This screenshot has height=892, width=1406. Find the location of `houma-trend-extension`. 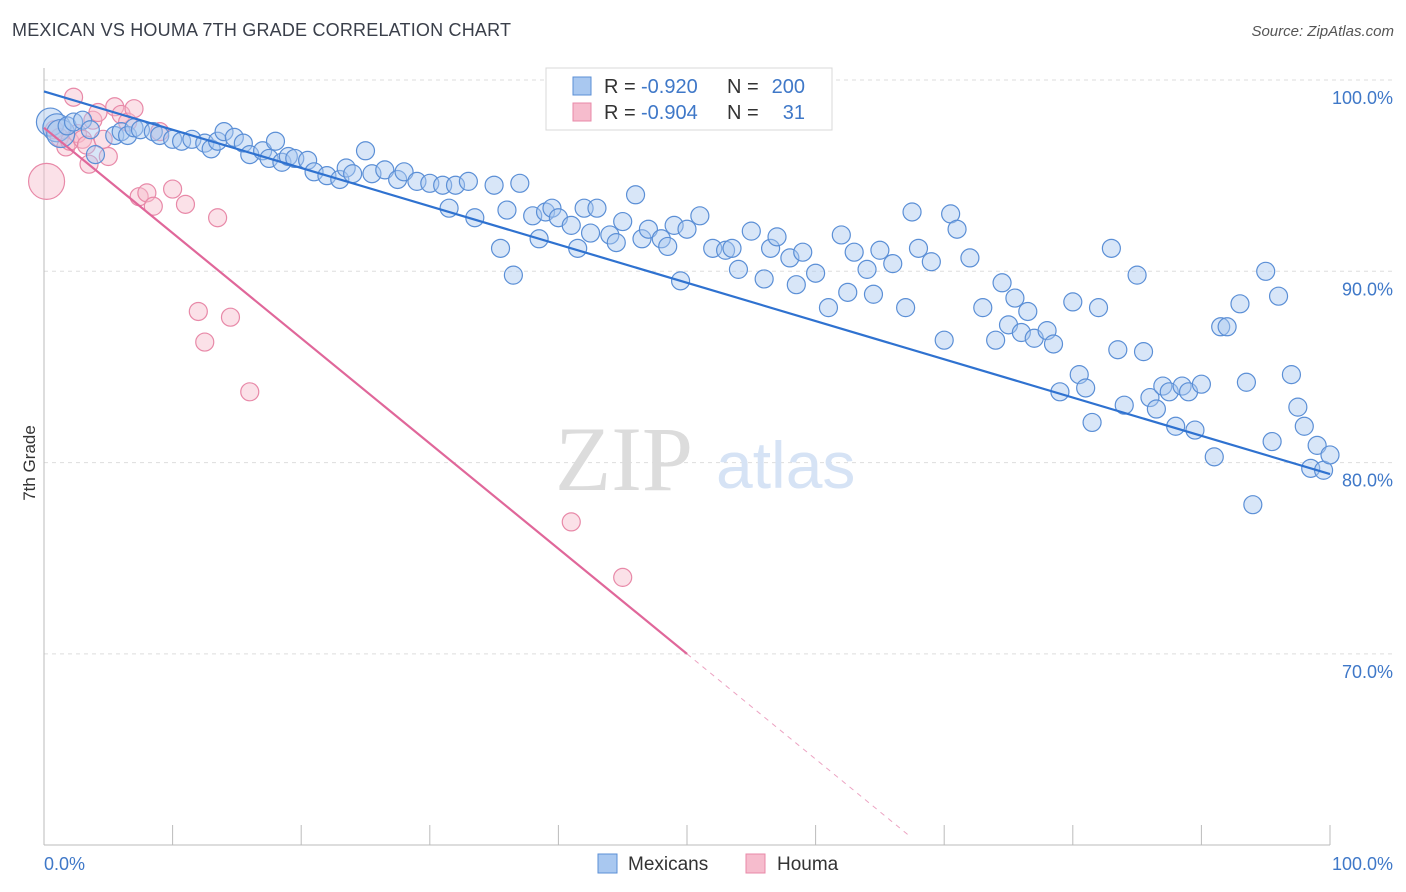

houma-trend-extension is located at coordinates (798, 745).